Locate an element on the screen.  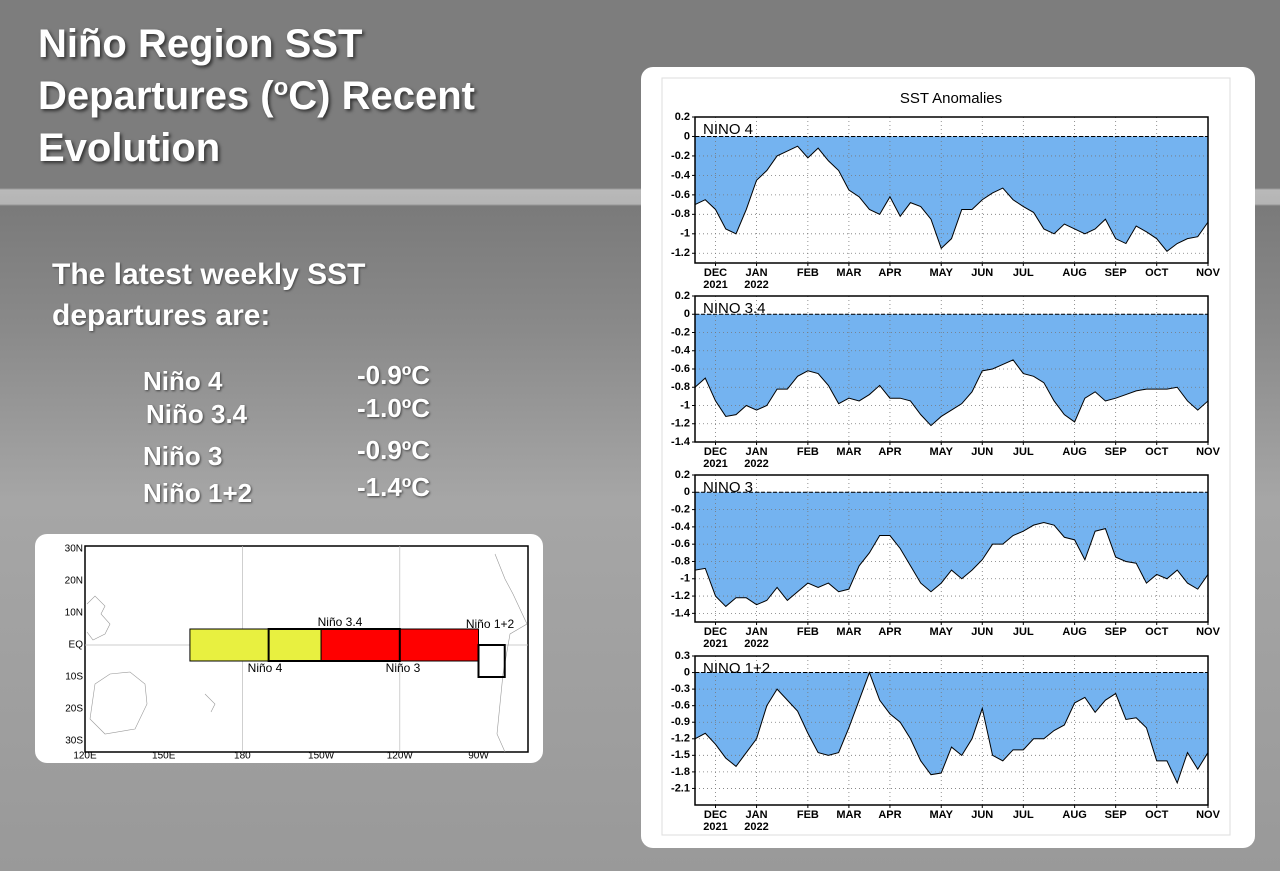
lat-label: 20N is located at coordinates (74, 581).